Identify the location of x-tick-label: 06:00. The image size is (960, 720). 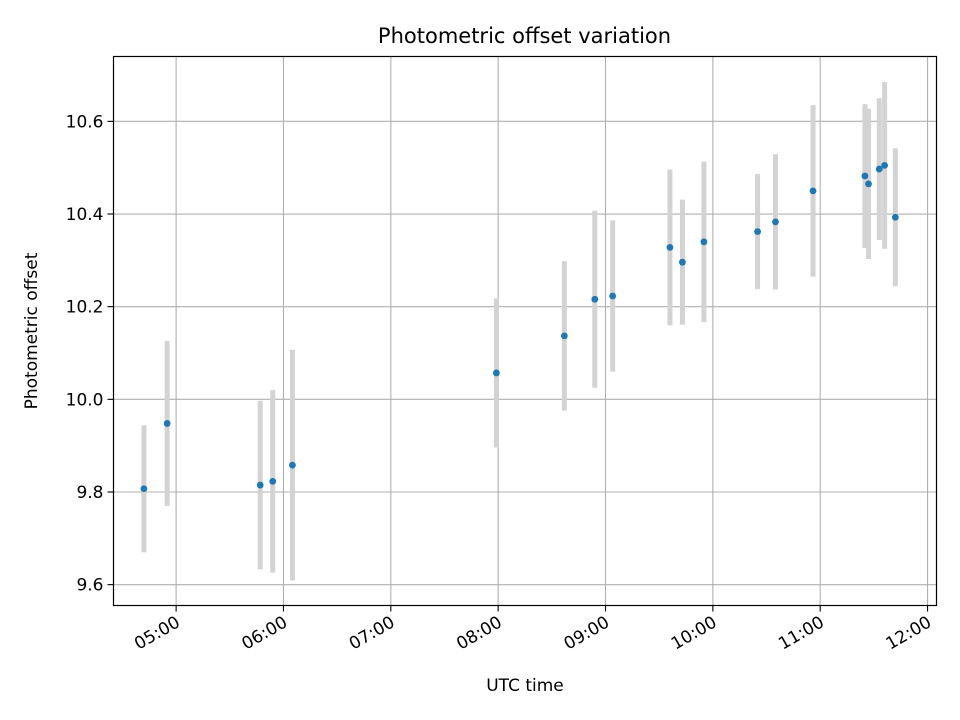
(265, 634).